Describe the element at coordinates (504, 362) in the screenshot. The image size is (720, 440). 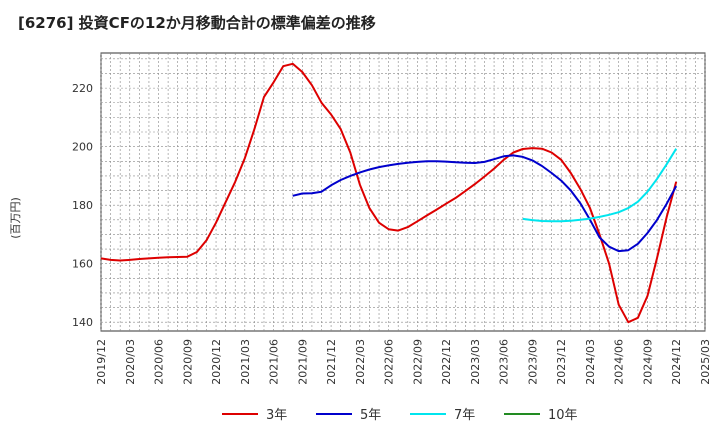
I see `x-tick-label: 2023/06` at that location.